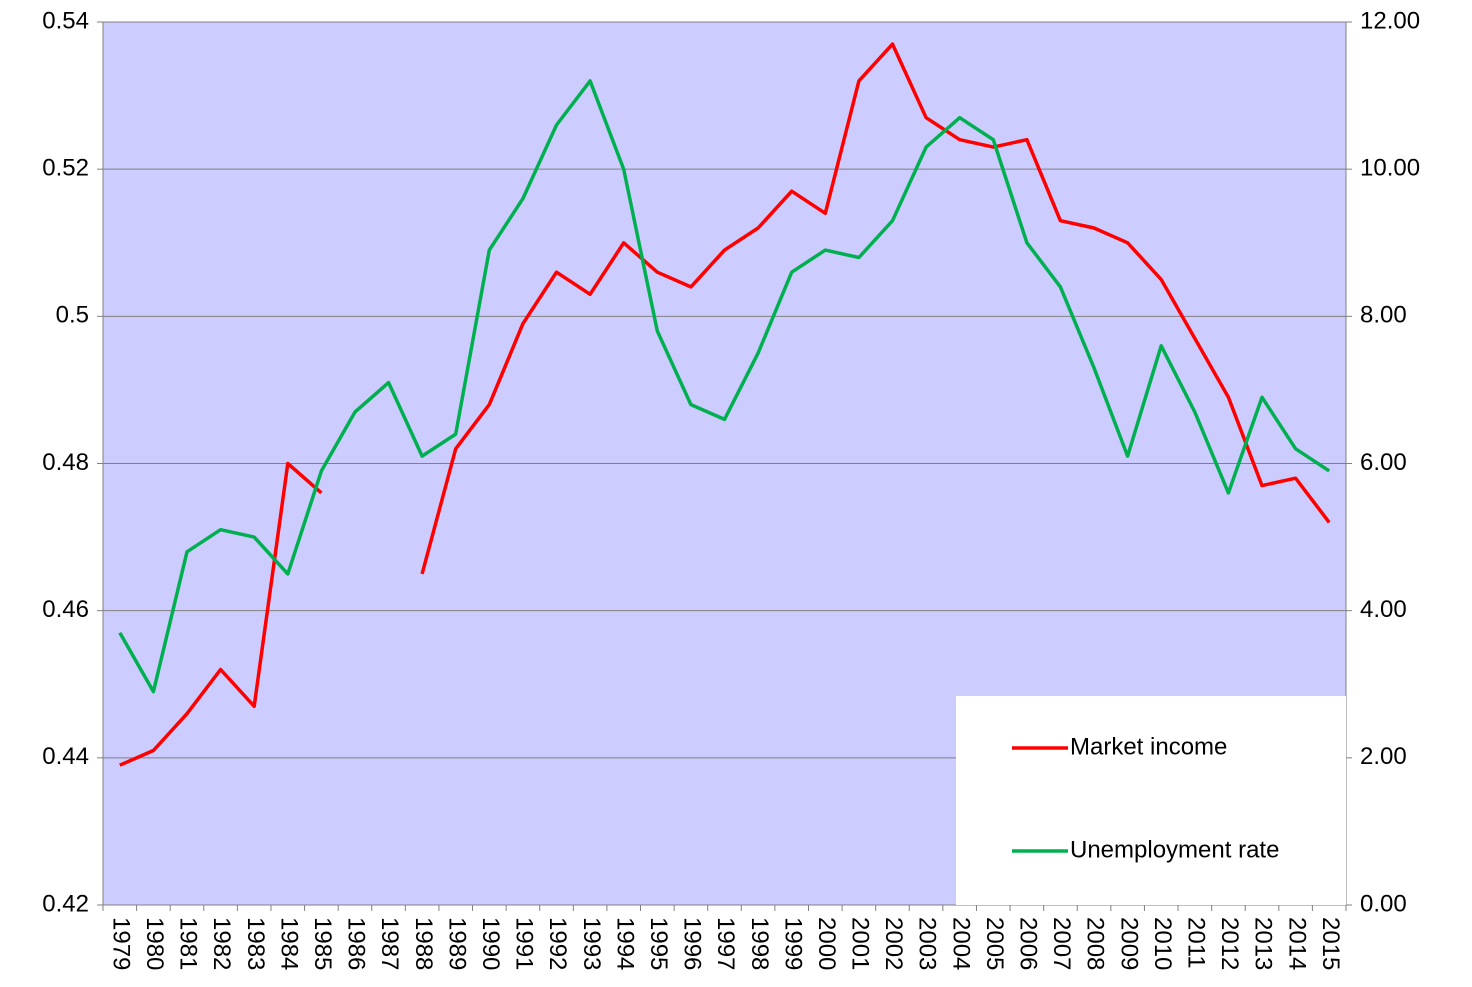 The image size is (1472, 987). What do you see at coordinates (490, 943) in the screenshot?
I see `x-tick-label: 1990` at bounding box center [490, 943].